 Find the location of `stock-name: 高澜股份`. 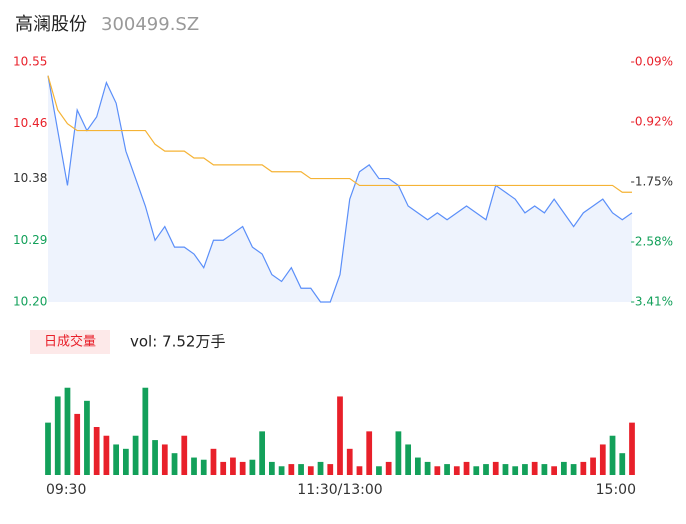

stock-name: 高澜股份 is located at coordinates (51, 24).